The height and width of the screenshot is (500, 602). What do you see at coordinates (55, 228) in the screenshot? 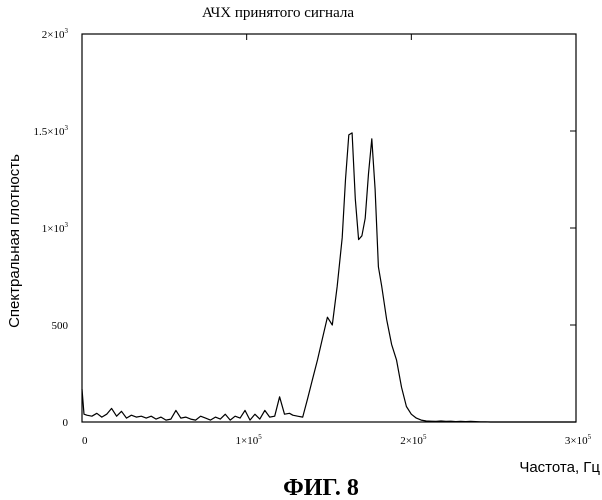
I see `y-tick-label: 1×10³` at bounding box center [55, 228].